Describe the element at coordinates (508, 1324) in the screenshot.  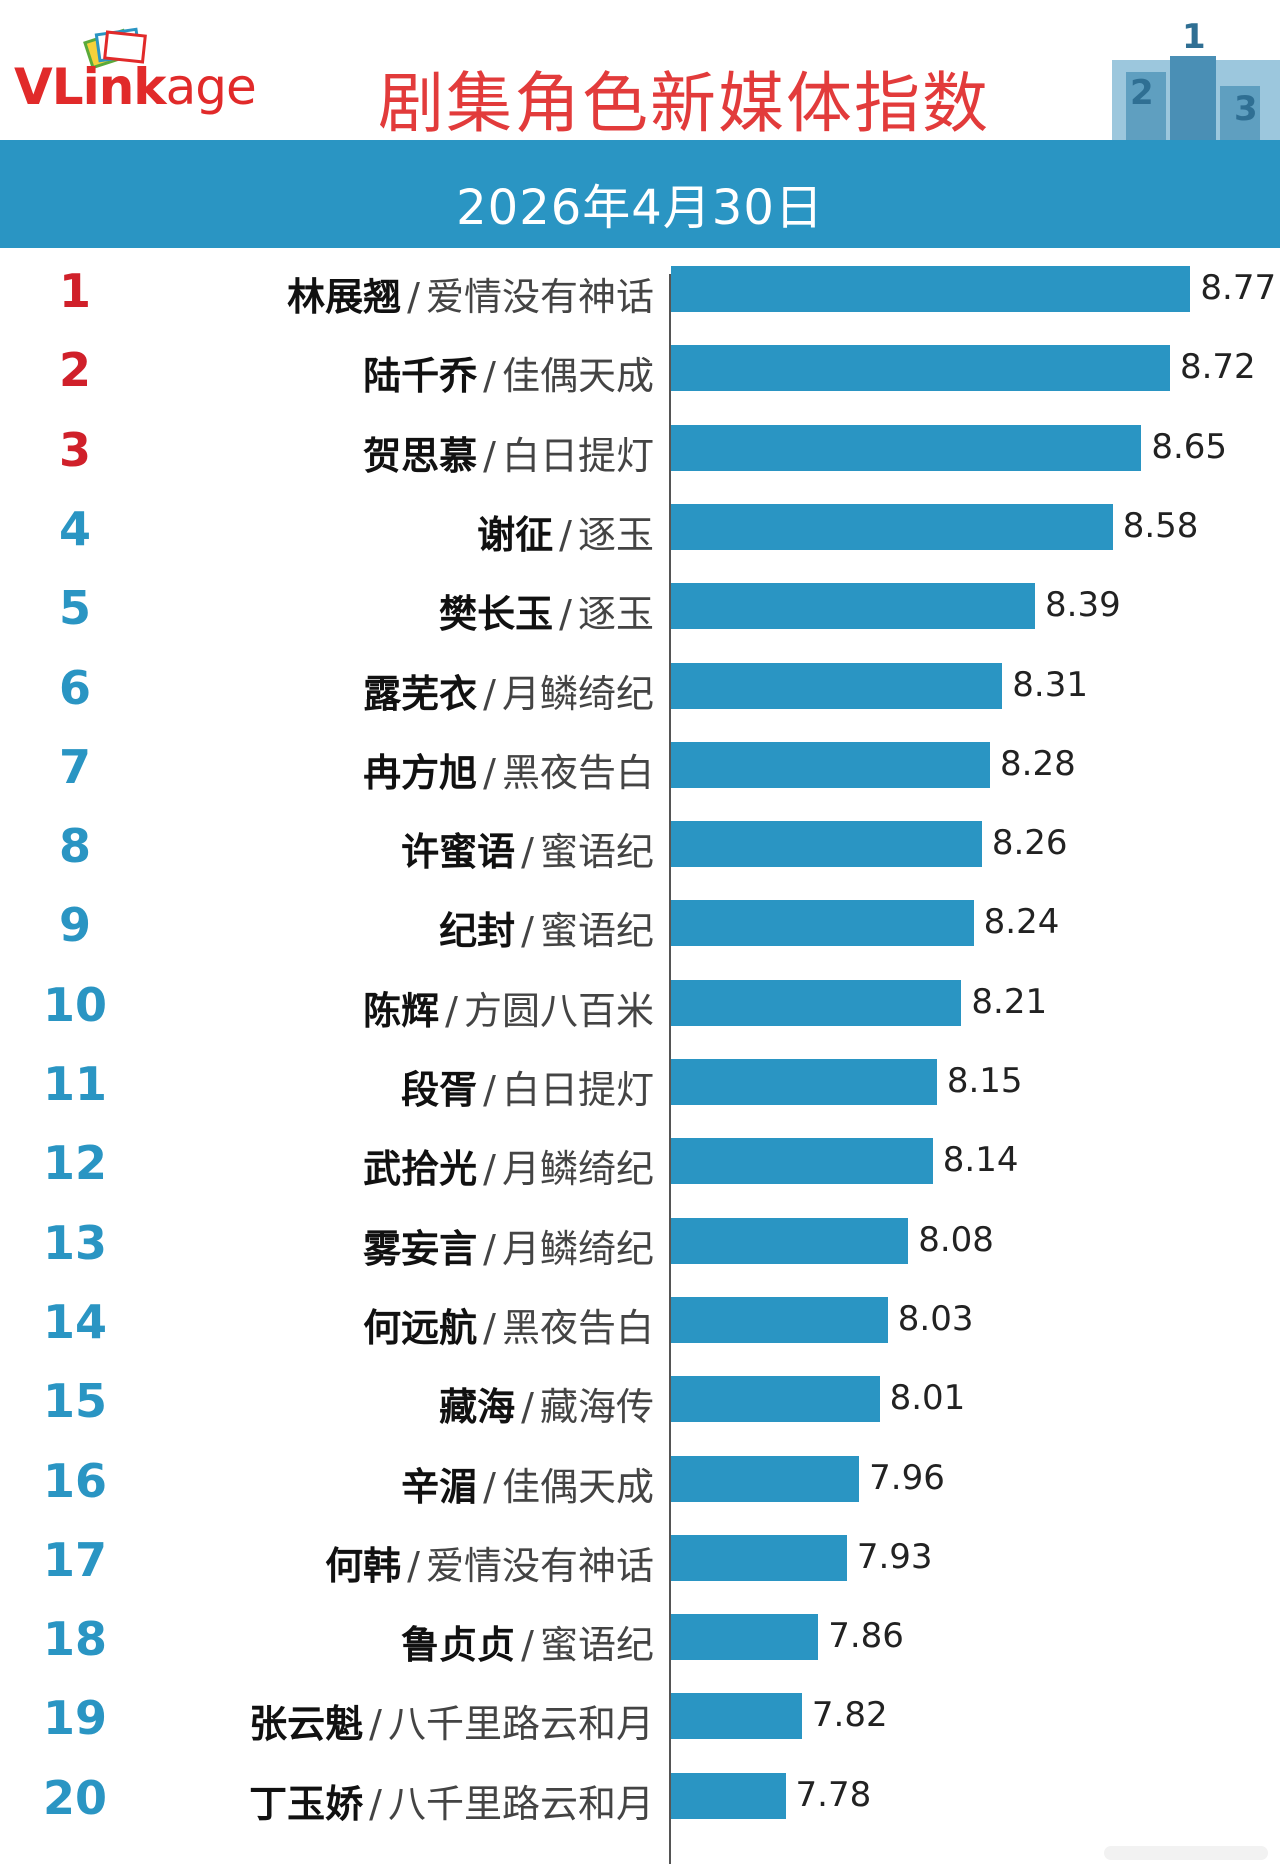
I see `row-label: 何远航 / 黑夜告白` at that location.